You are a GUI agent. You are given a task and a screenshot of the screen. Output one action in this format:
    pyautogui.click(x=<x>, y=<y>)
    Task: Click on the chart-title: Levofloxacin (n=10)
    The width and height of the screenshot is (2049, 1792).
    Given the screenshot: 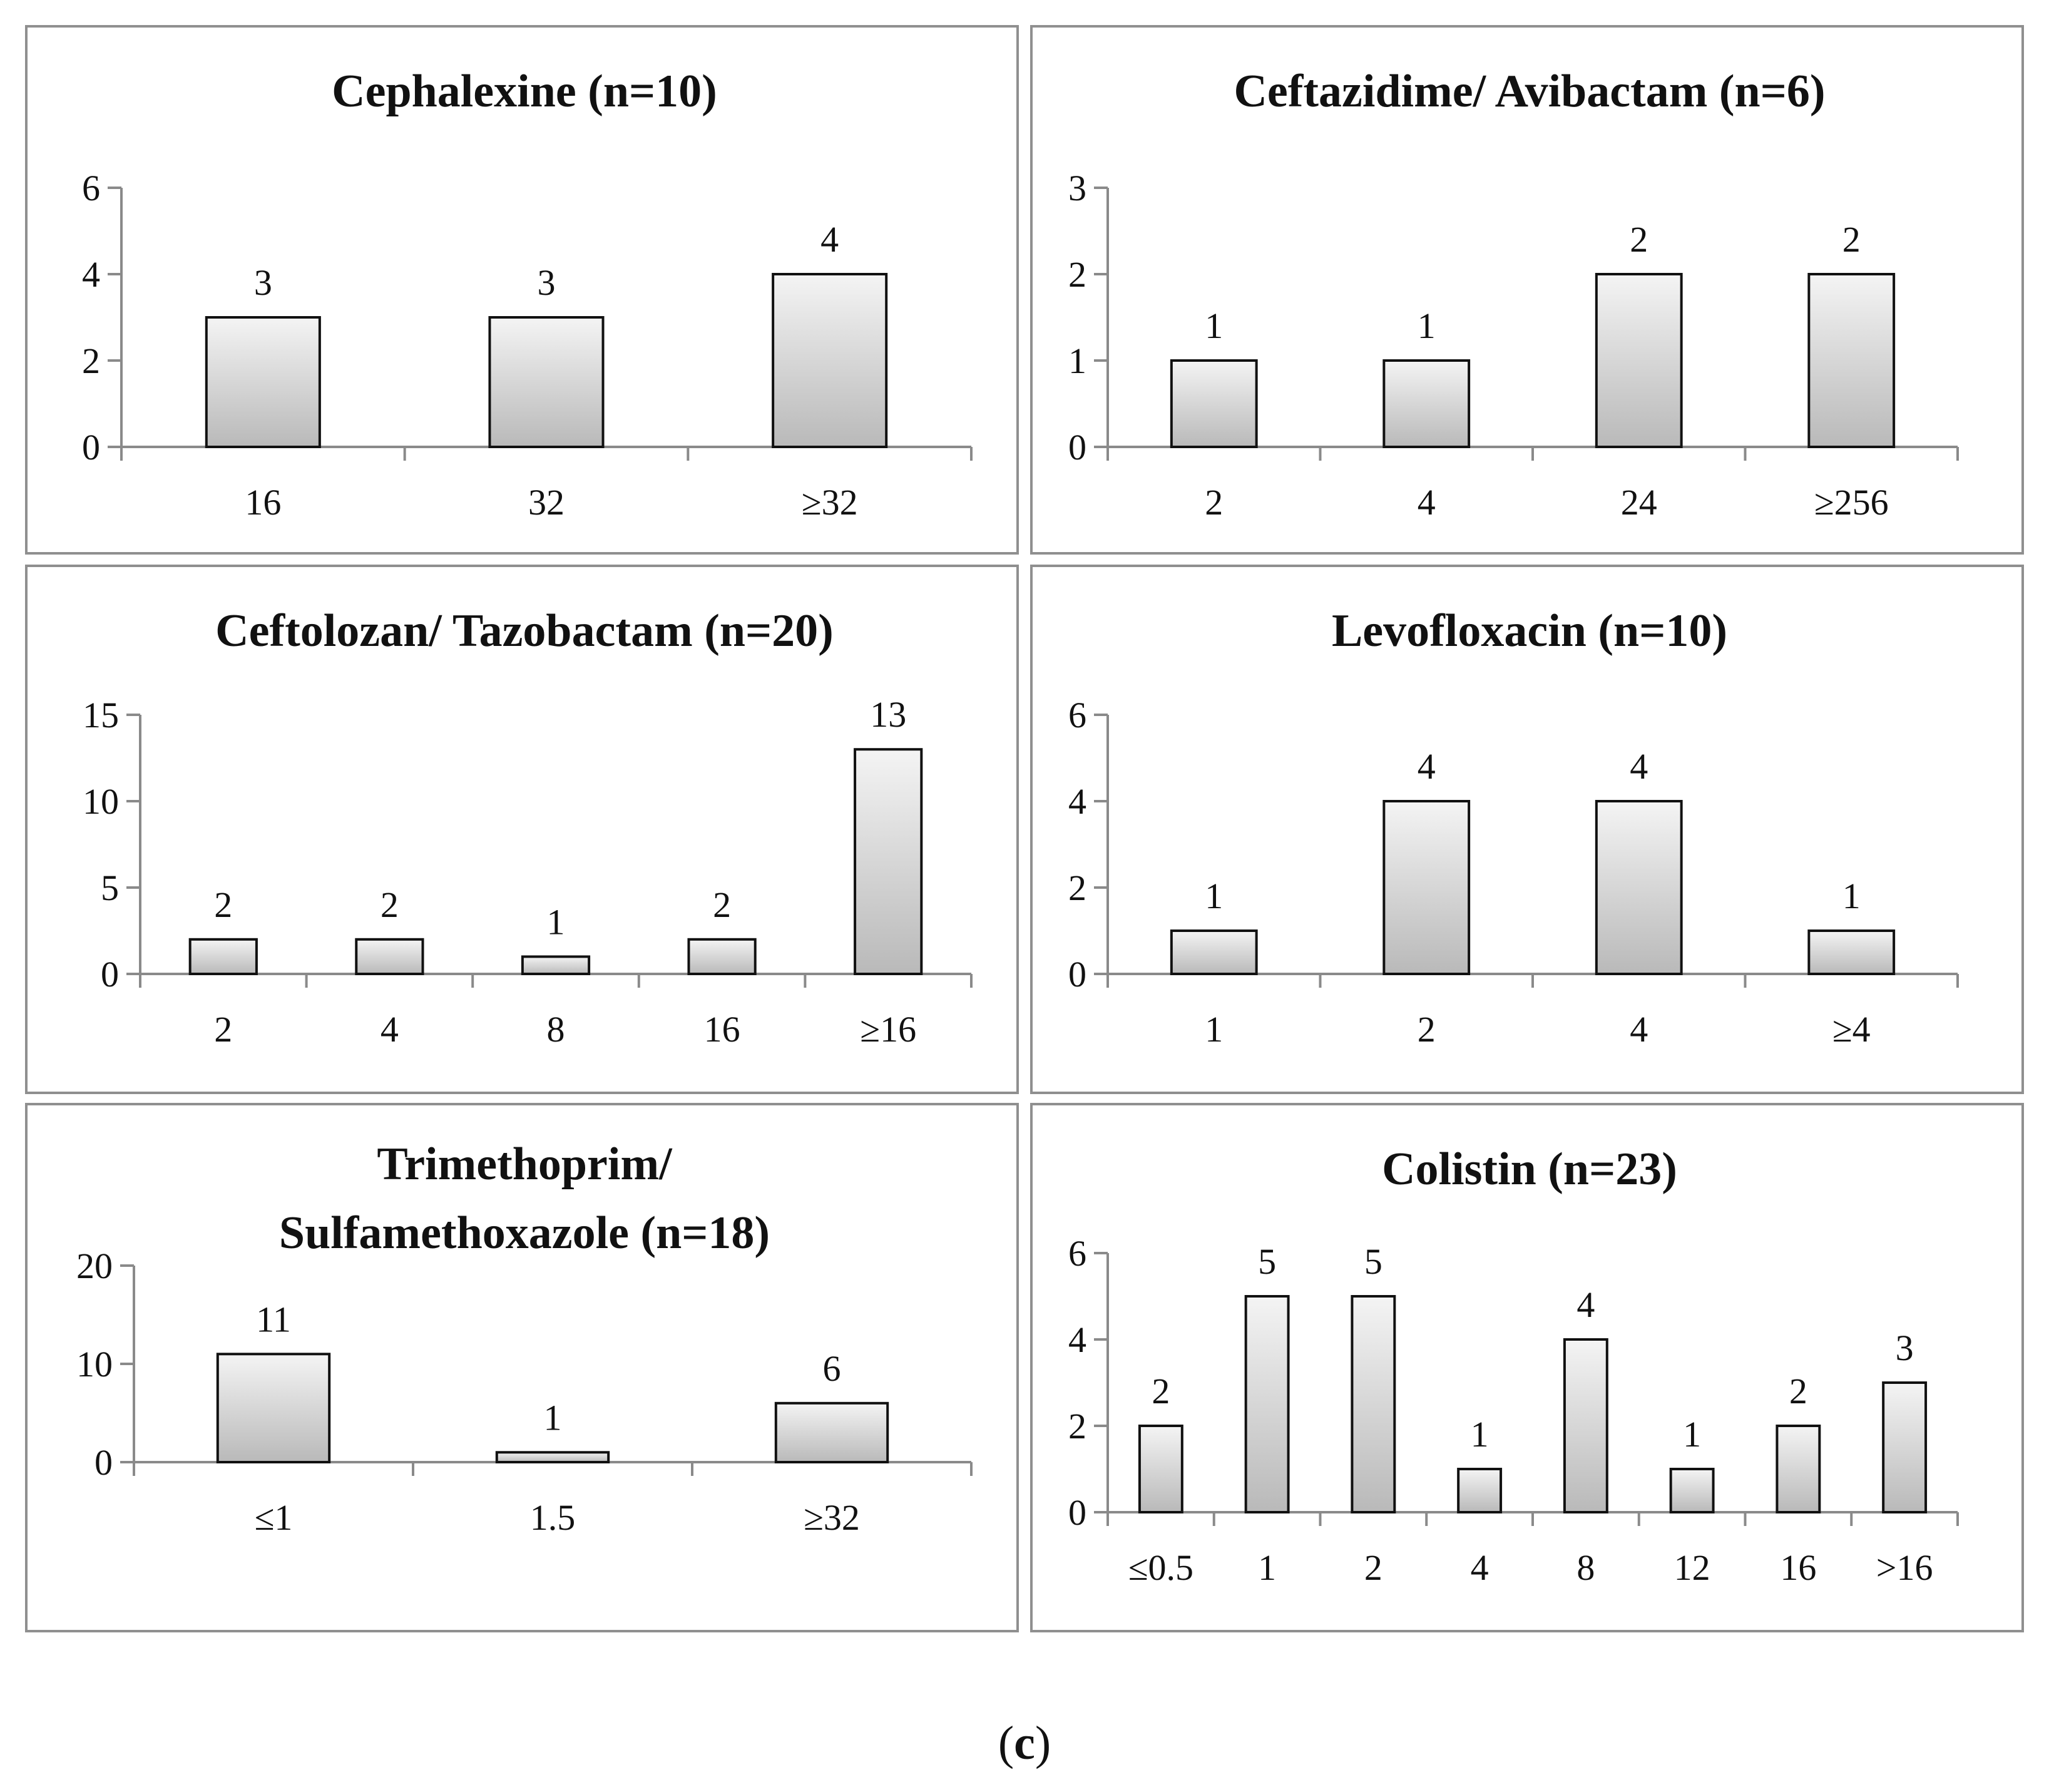 What is the action you would take?
    pyautogui.click(x=1529, y=631)
    